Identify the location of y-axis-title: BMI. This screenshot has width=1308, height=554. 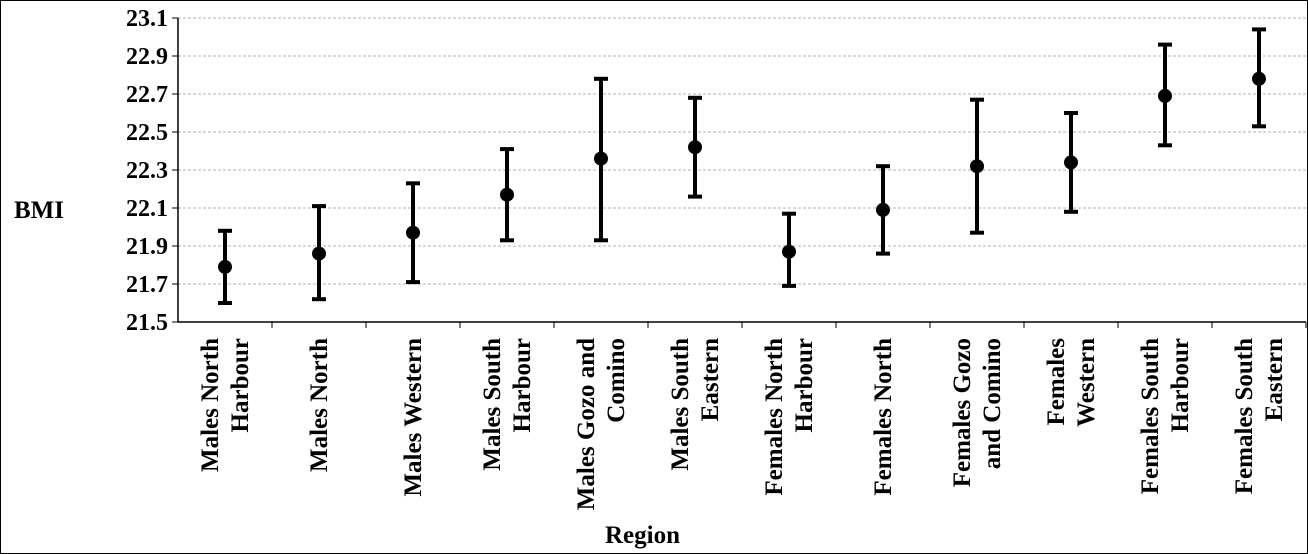
(39, 210).